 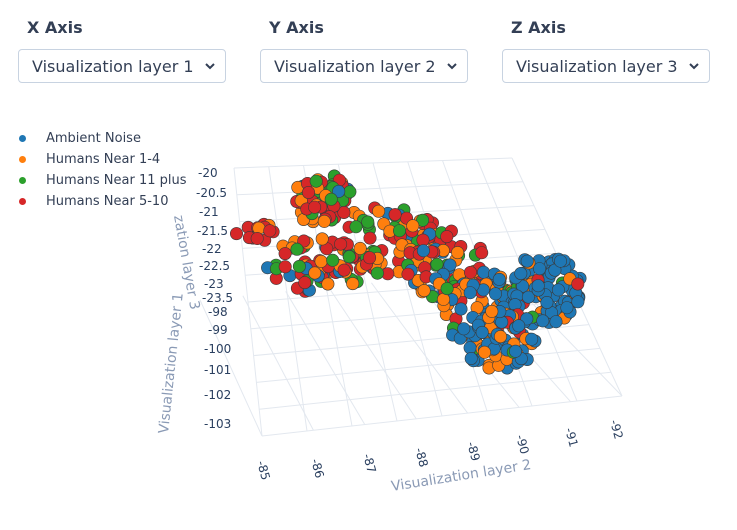 I want to click on legend-item-humans-near-5-10: Humans Near 5-10, so click(x=102, y=201).